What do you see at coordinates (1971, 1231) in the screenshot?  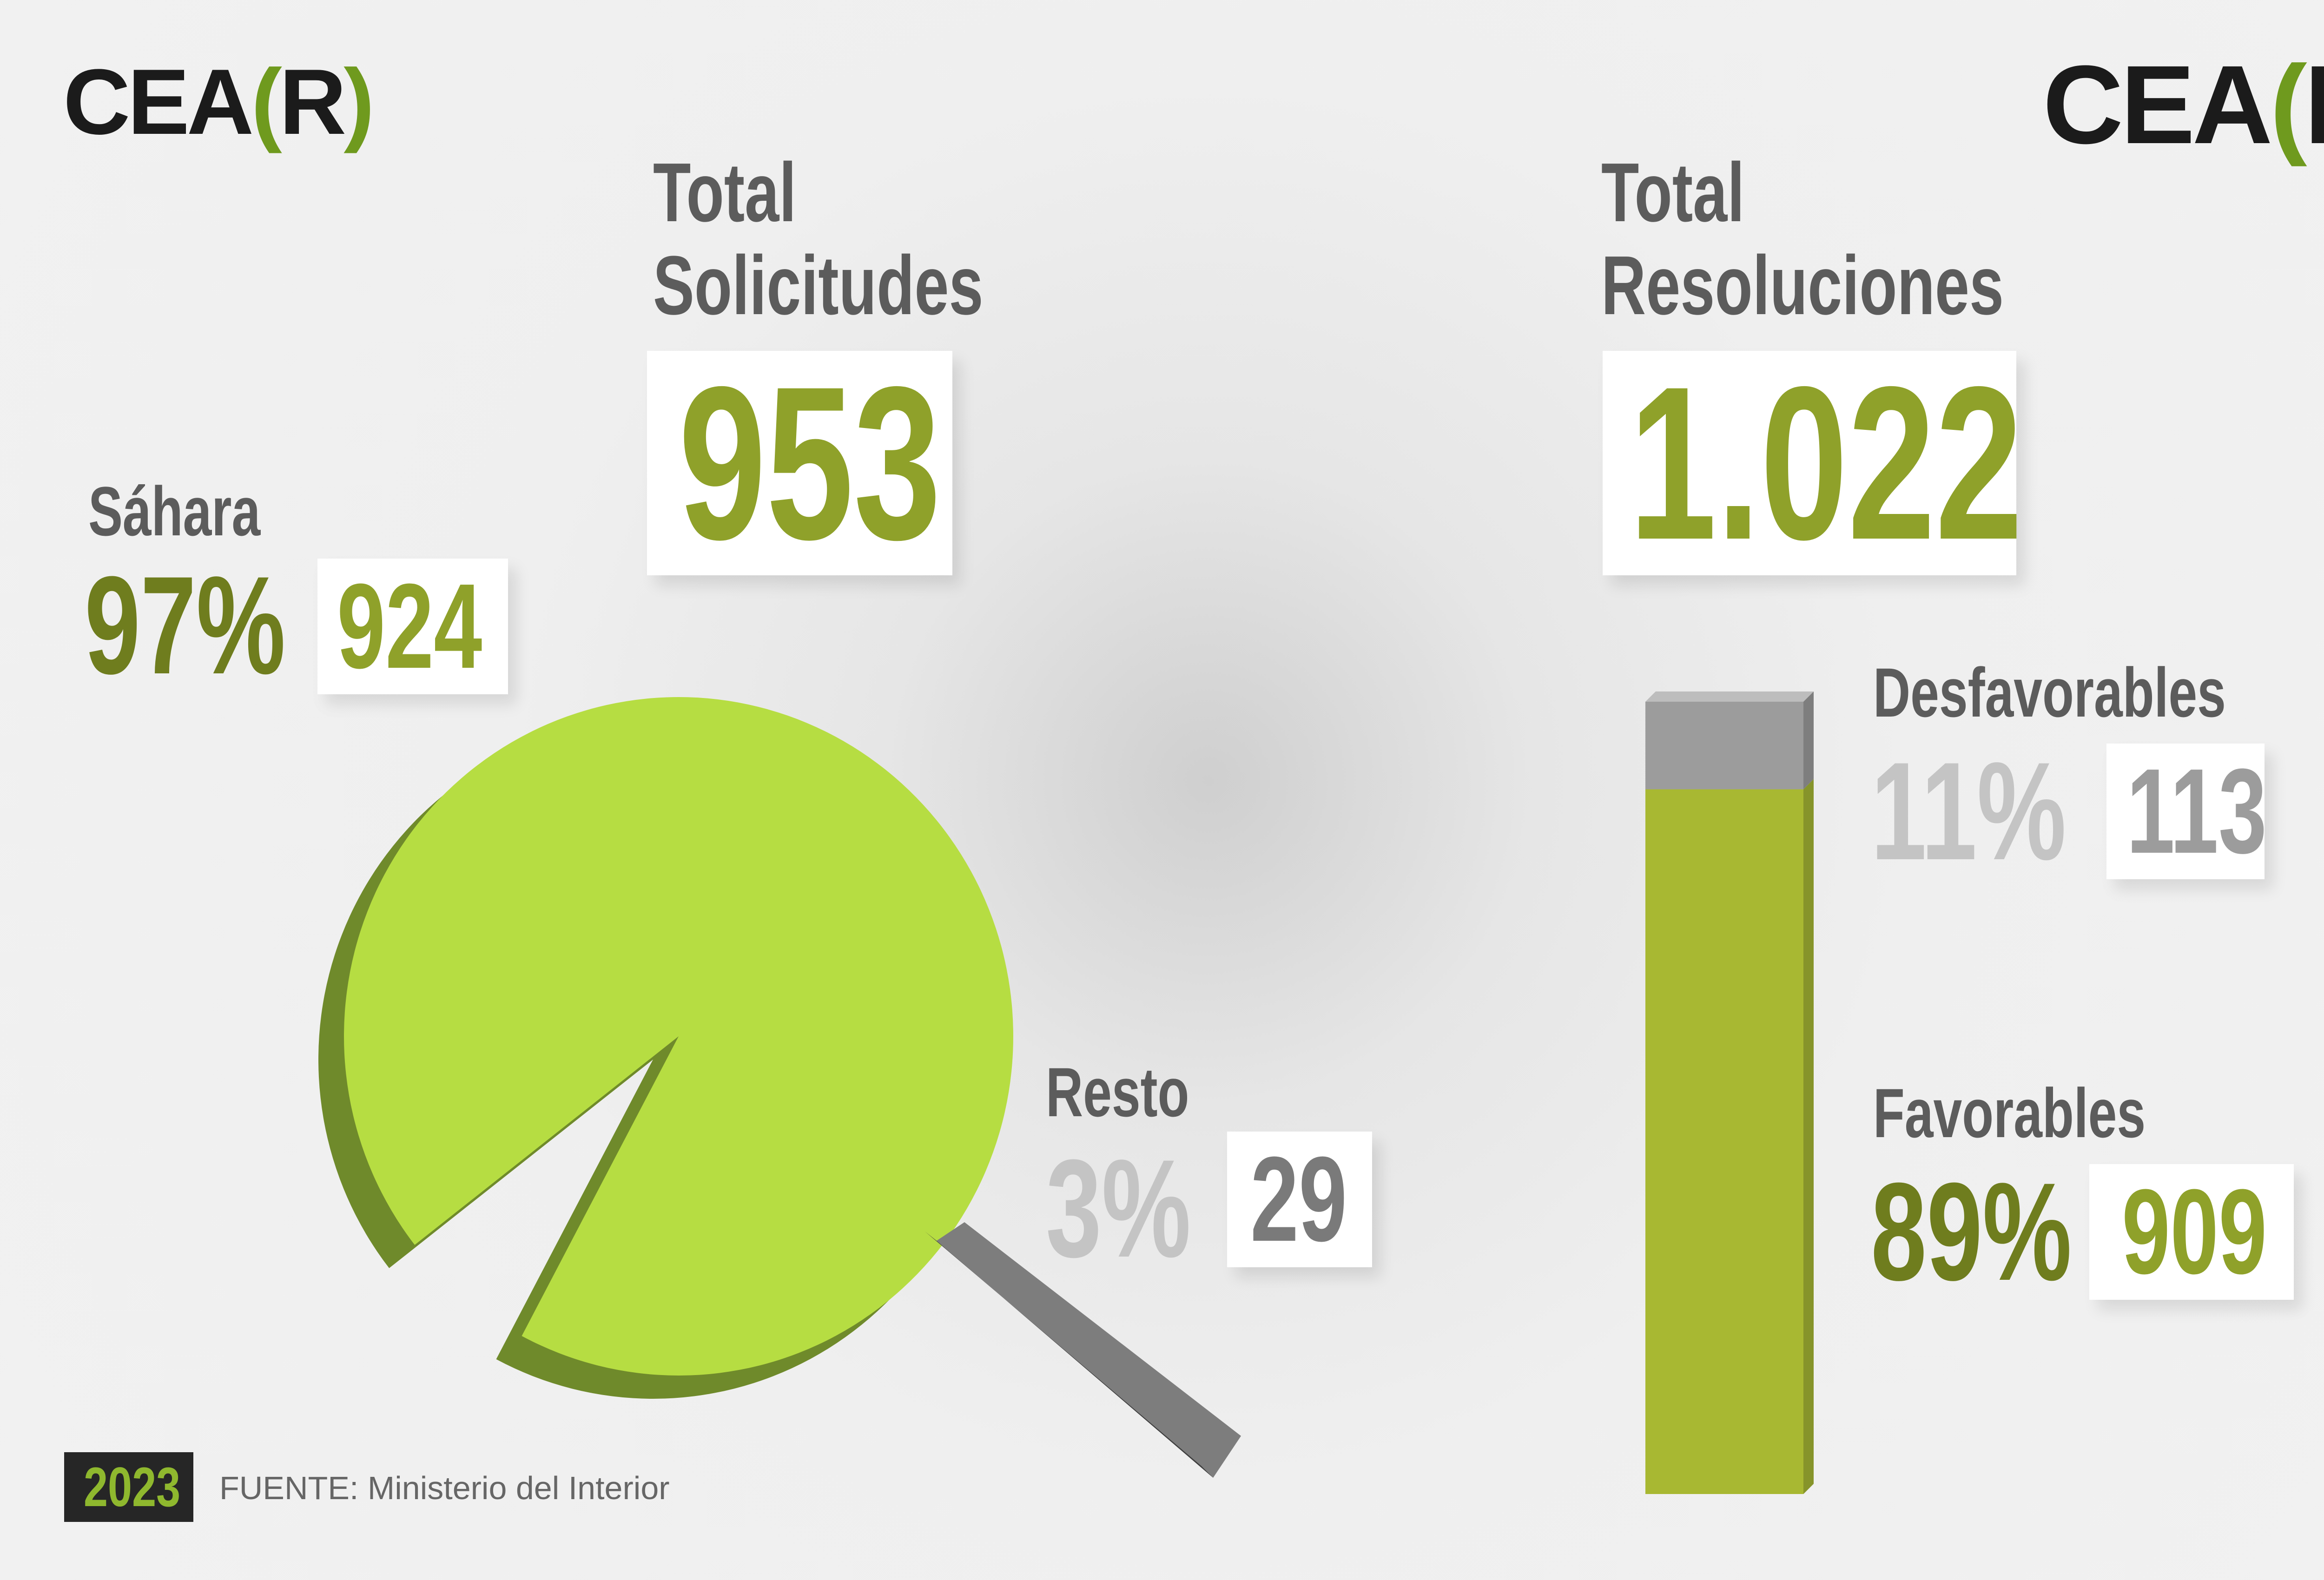 I see `favorables-percentage: 89%` at bounding box center [1971, 1231].